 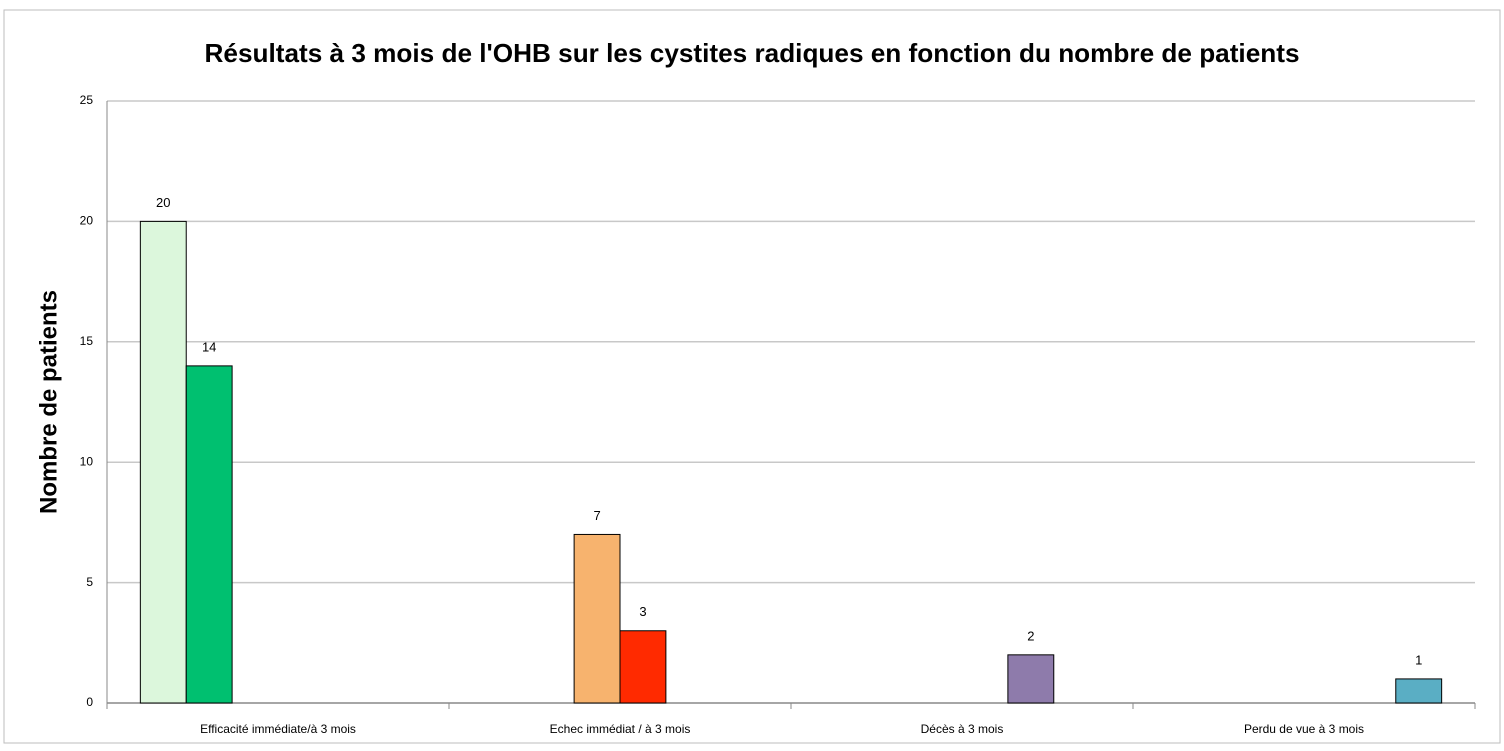 I want to click on y-axis-label: Nombre de patients, so click(x=48, y=402).